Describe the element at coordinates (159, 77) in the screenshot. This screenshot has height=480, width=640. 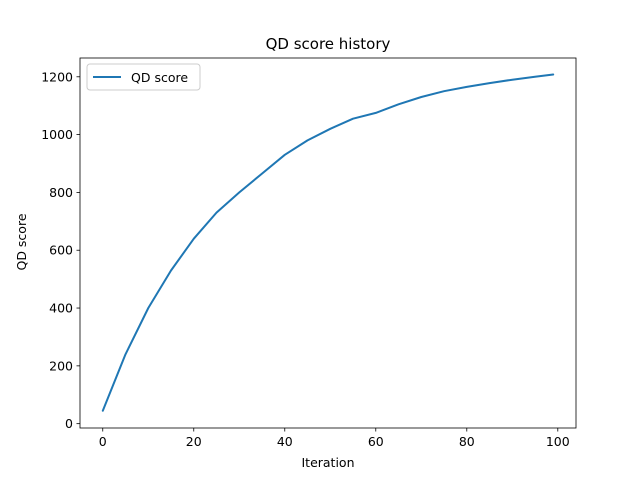
I see `legend-label-qd-score: QD score` at that location.